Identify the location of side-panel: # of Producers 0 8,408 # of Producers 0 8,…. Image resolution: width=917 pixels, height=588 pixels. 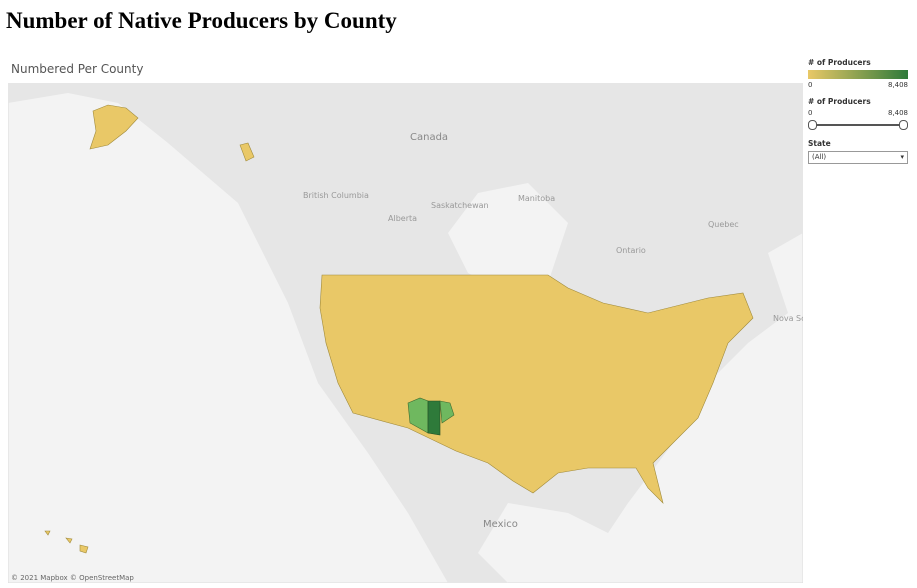
(858, 111).